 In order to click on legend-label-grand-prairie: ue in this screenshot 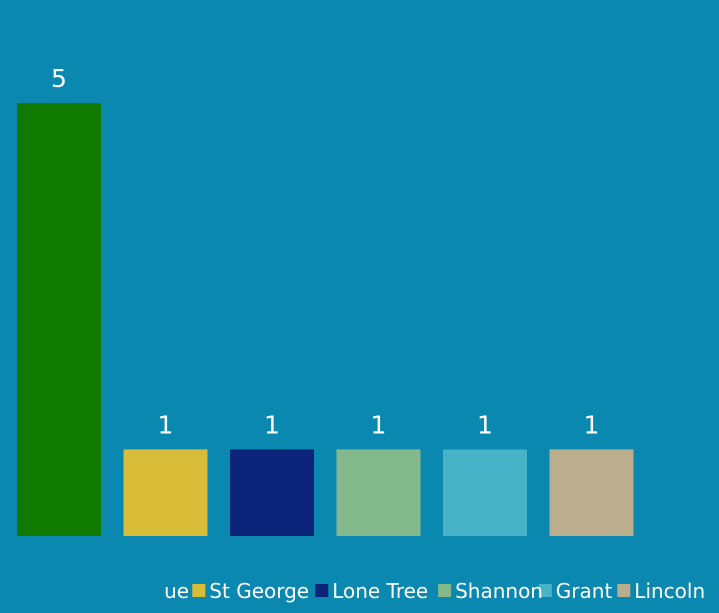, I will do `click(176, 591)`.